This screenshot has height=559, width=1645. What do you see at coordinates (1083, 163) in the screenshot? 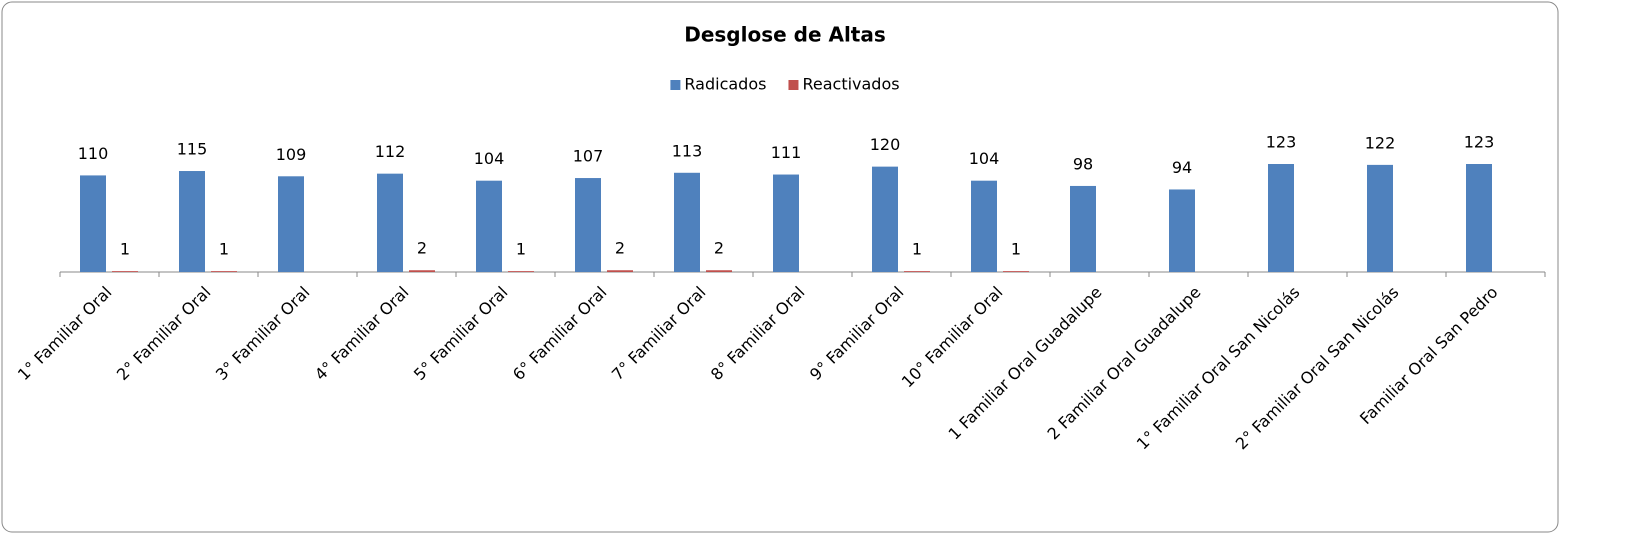
I see `value-label: 98` at bounding box center [1083, 163].